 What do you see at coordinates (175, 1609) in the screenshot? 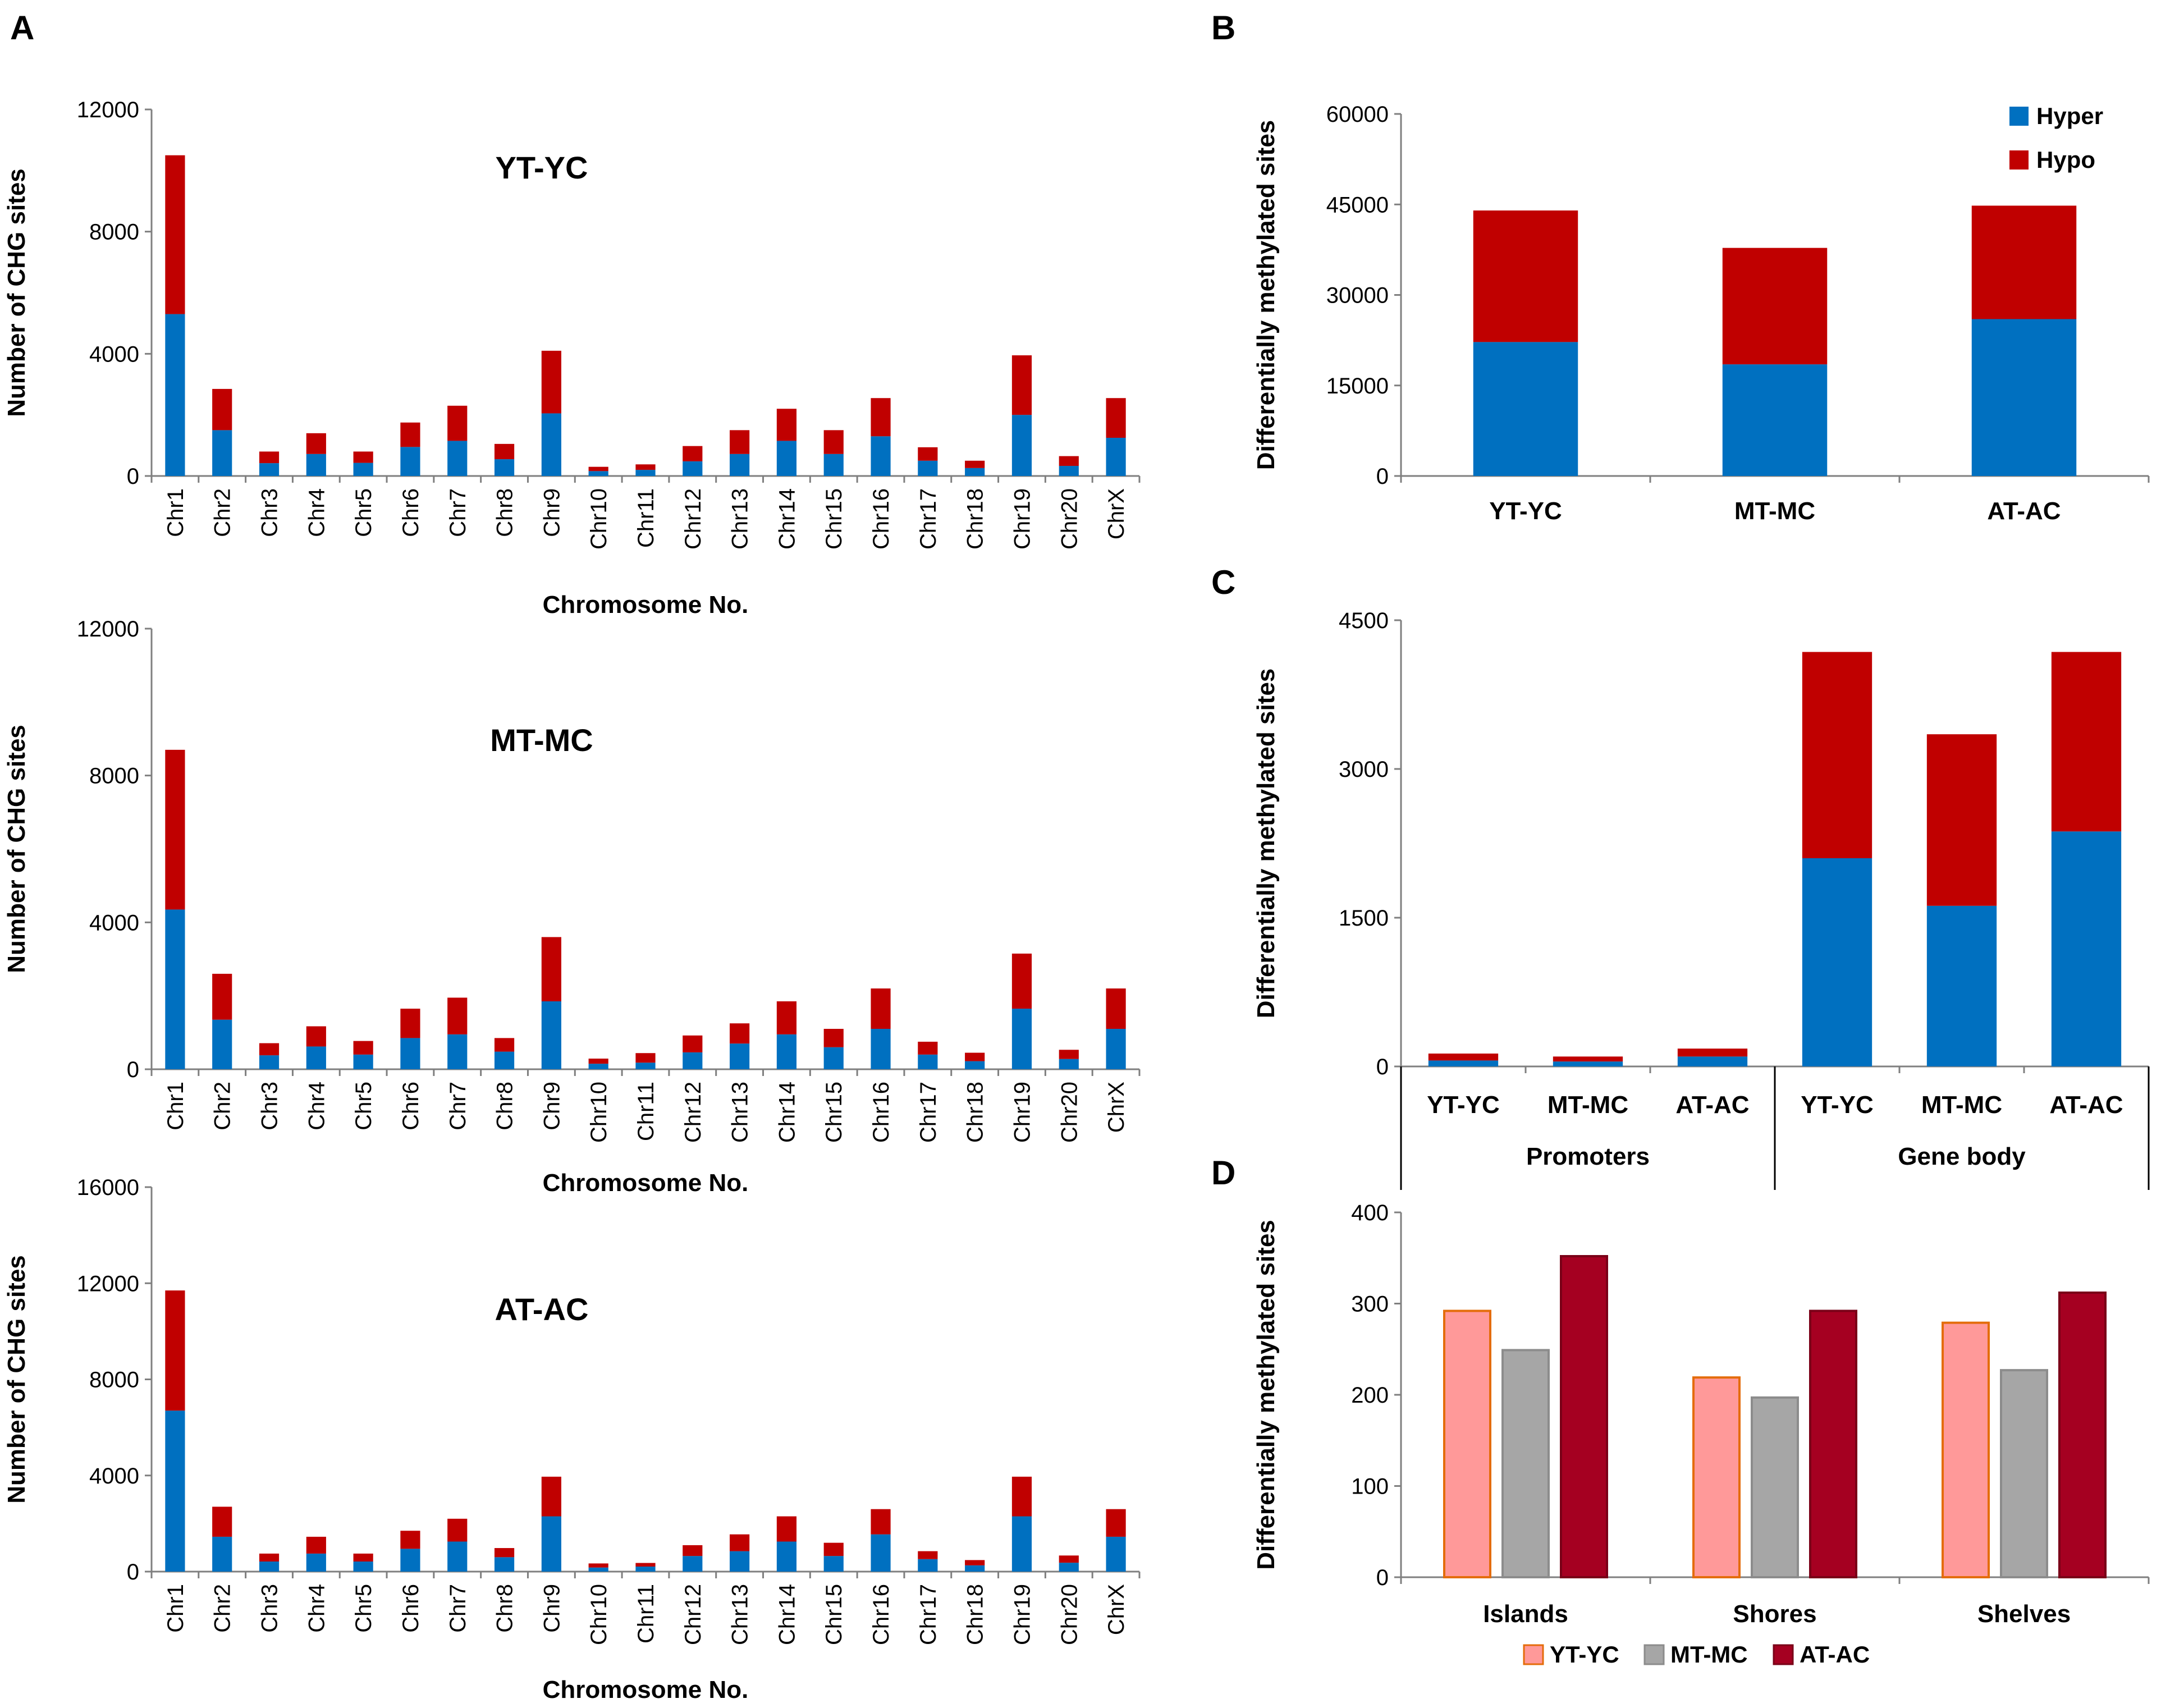
I see `a3-x-tick-label: Chr1` at bounding box center [175, 1609].